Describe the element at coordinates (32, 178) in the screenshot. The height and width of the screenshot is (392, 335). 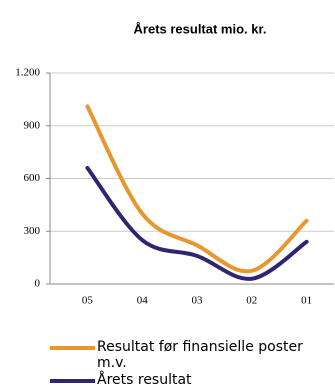
I see `y-tick-label: 600` at that location.